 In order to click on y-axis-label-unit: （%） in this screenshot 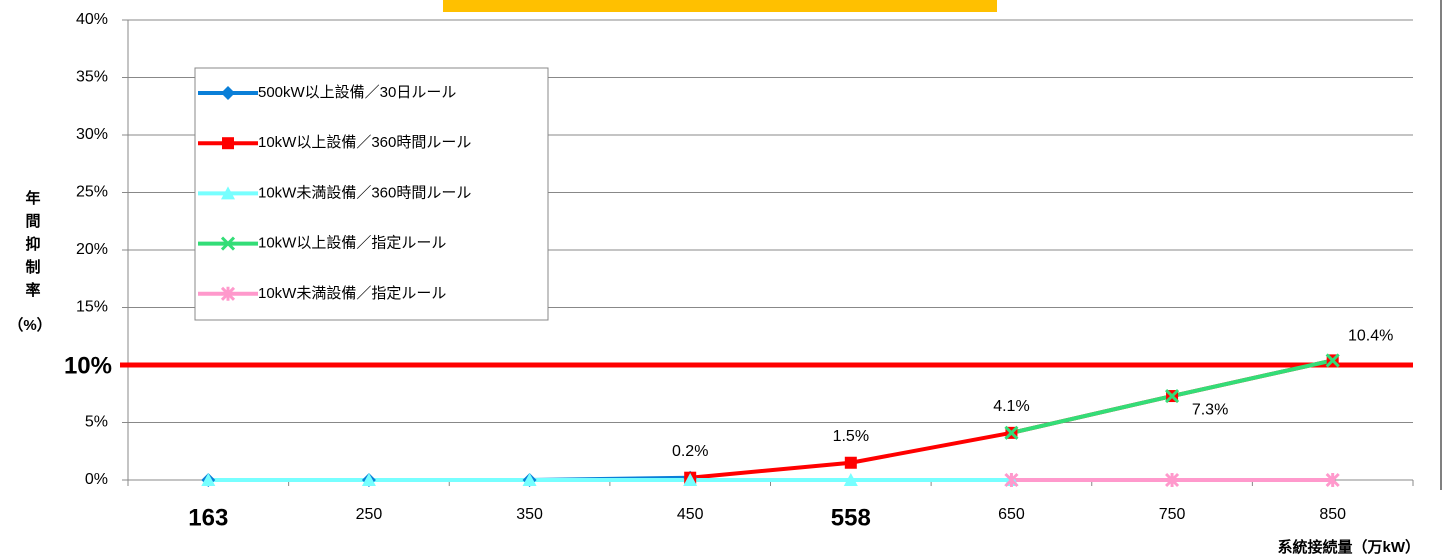, I will do `click(29, 325)`.